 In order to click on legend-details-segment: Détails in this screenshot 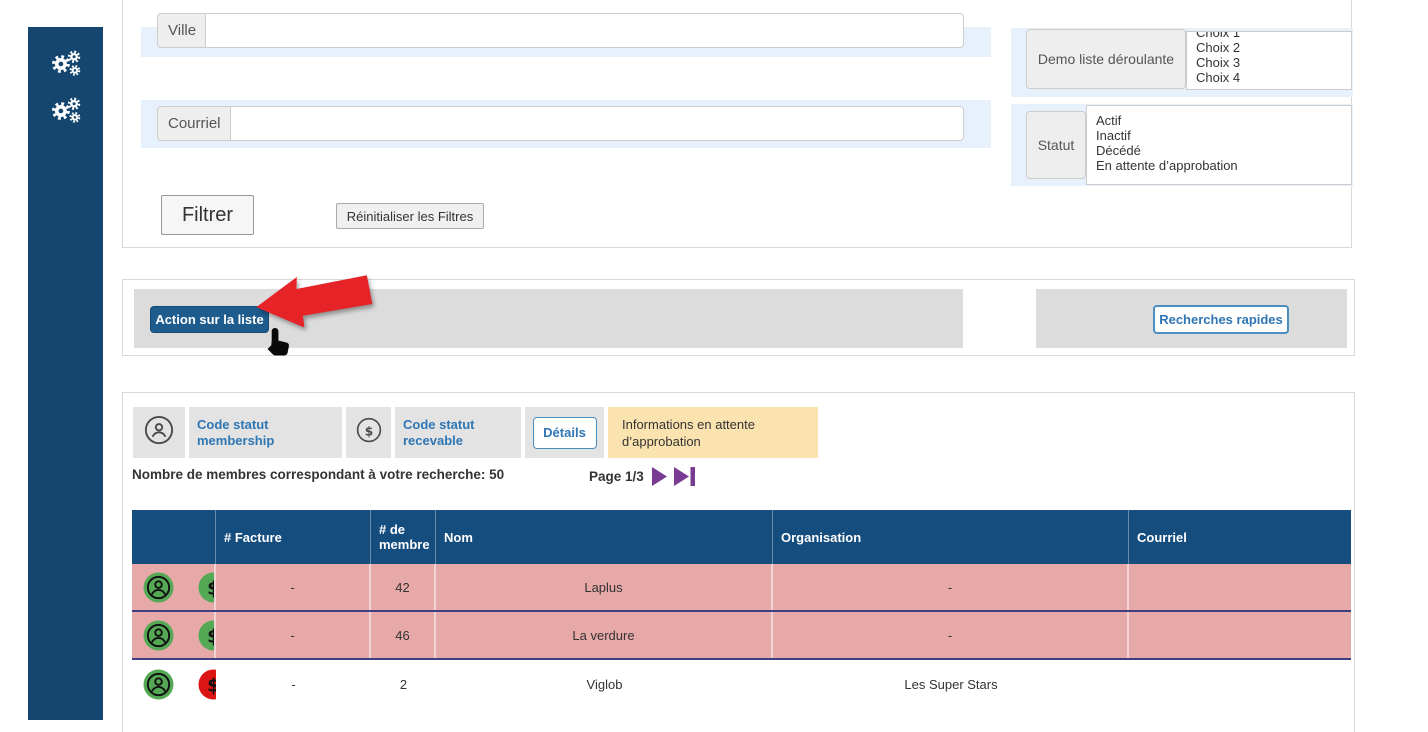, I will do `click(564, 432)`.